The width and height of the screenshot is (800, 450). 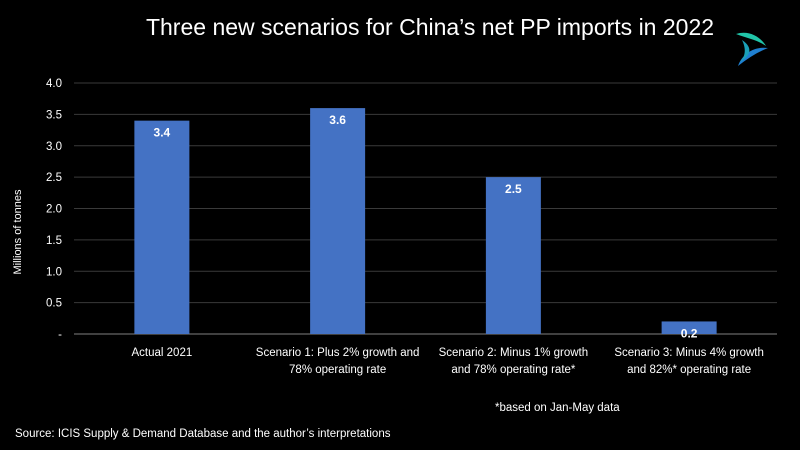 I want to click on y-tick-label: 2.0, so click(x=54, y=210).